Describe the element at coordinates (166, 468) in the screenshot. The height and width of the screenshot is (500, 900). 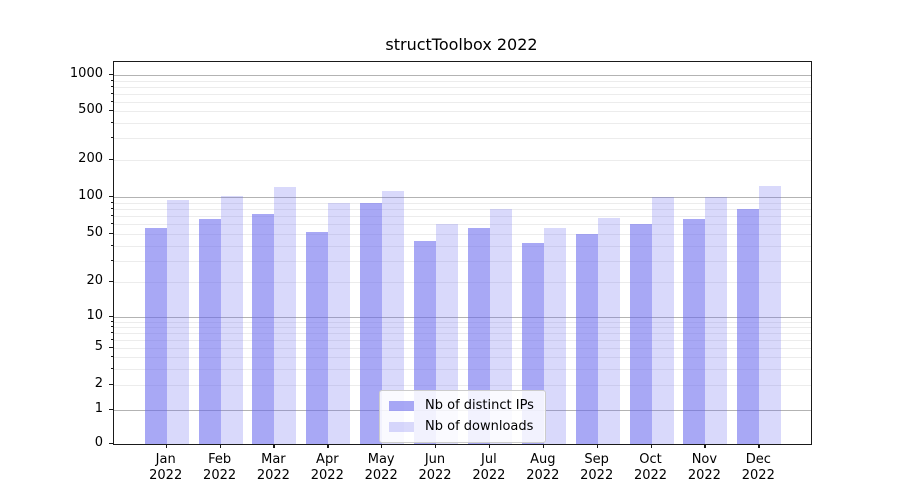
I see `x-tick-label-jan-2022: Jan 2022` at that location.